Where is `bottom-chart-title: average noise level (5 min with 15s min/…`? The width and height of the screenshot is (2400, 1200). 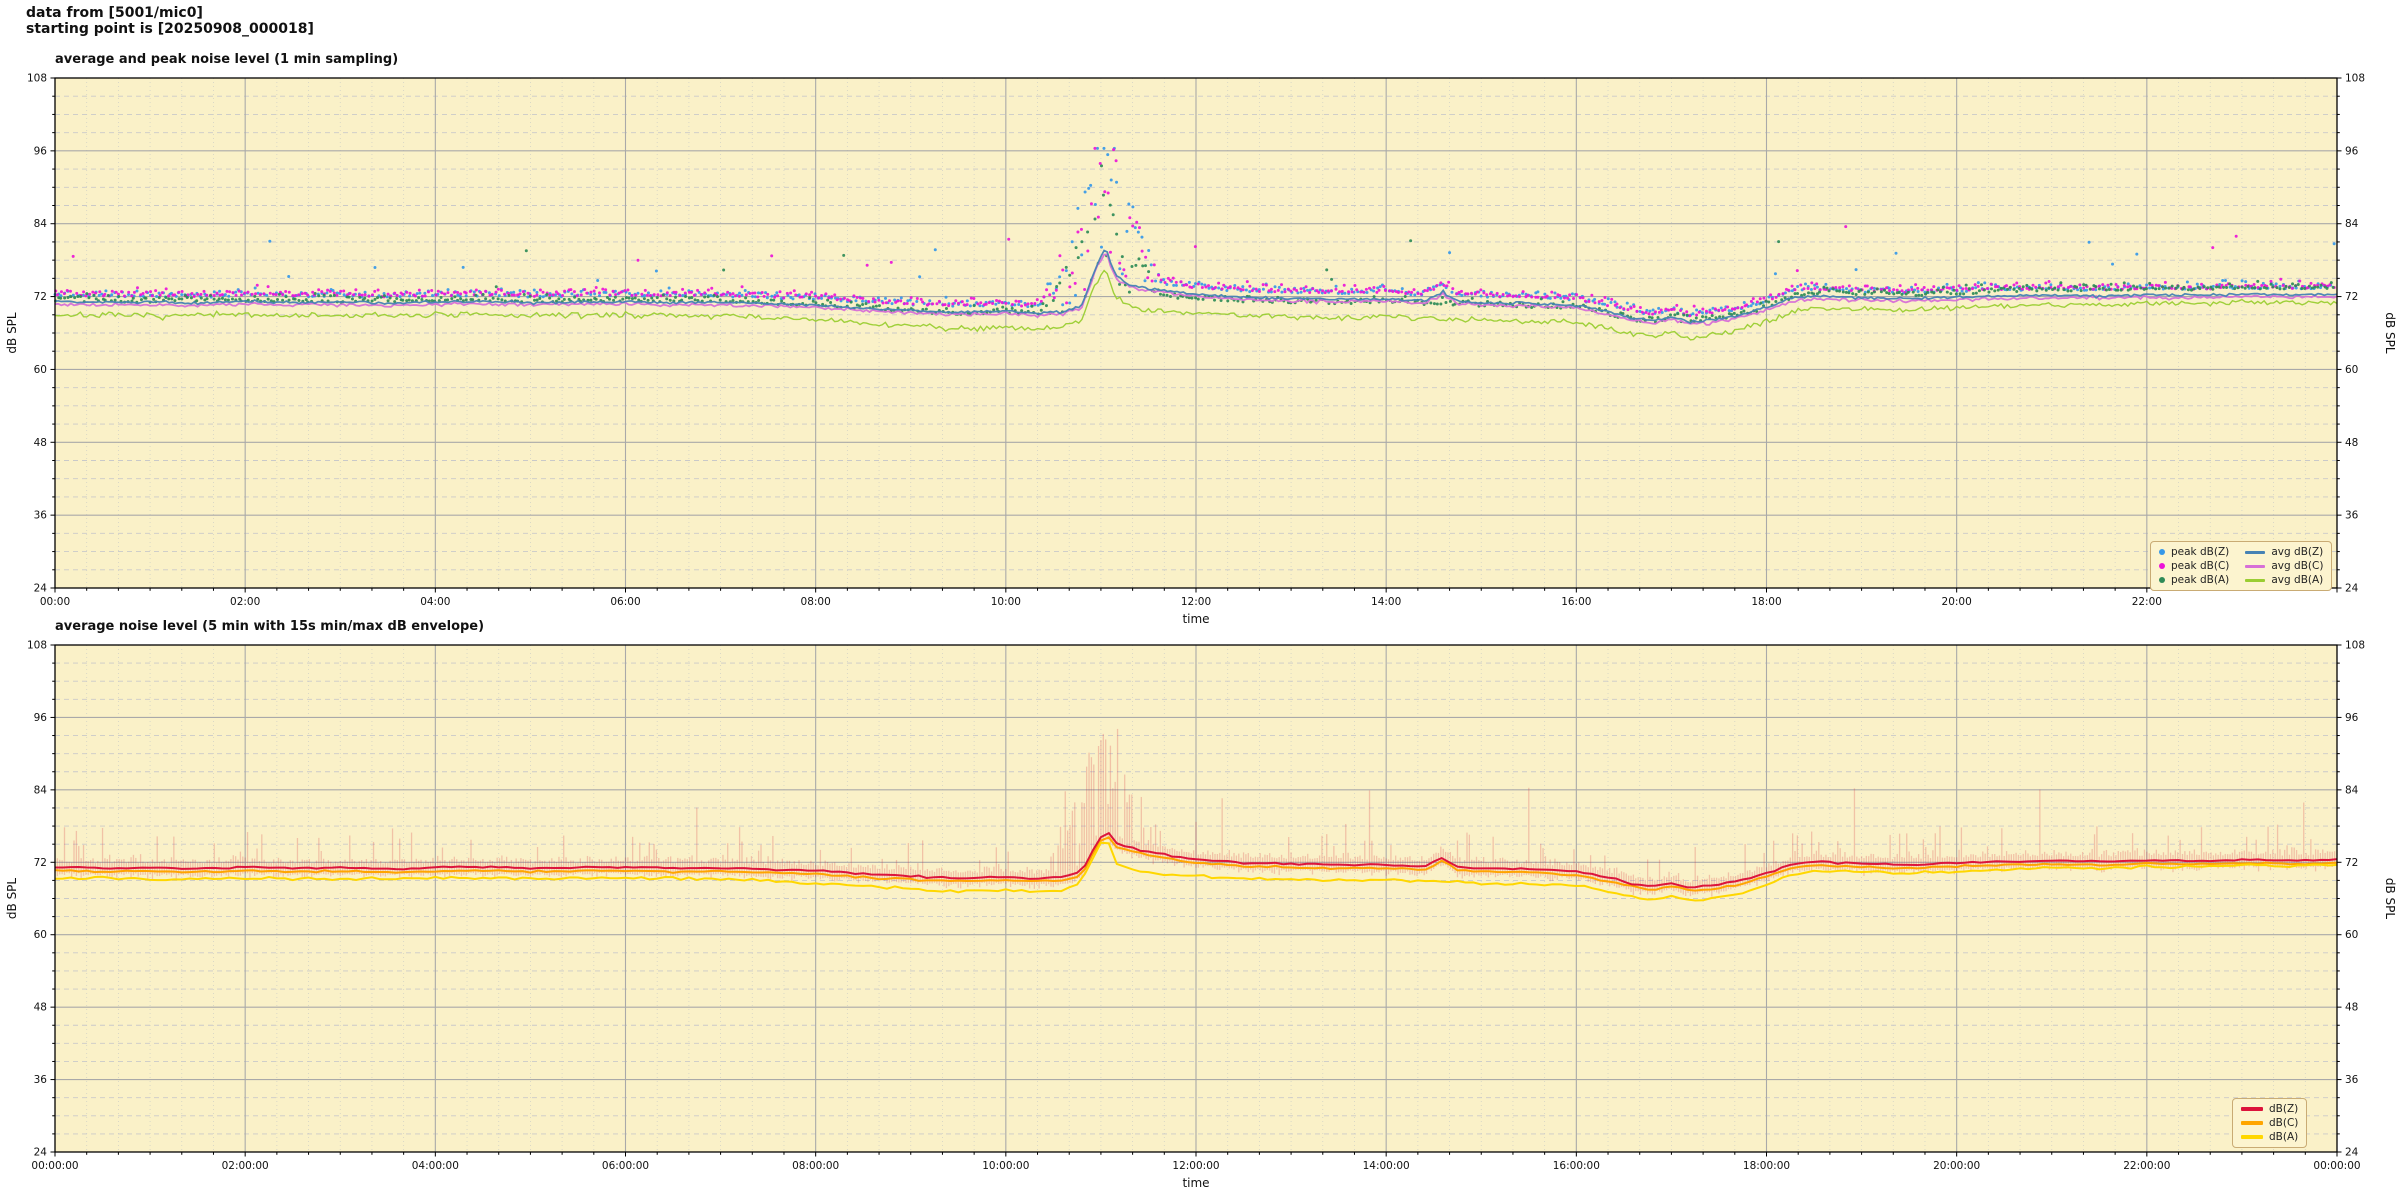
bottom-chart-title: average noise level (5 min with 15s min/… is located at coordinates (270, 626).